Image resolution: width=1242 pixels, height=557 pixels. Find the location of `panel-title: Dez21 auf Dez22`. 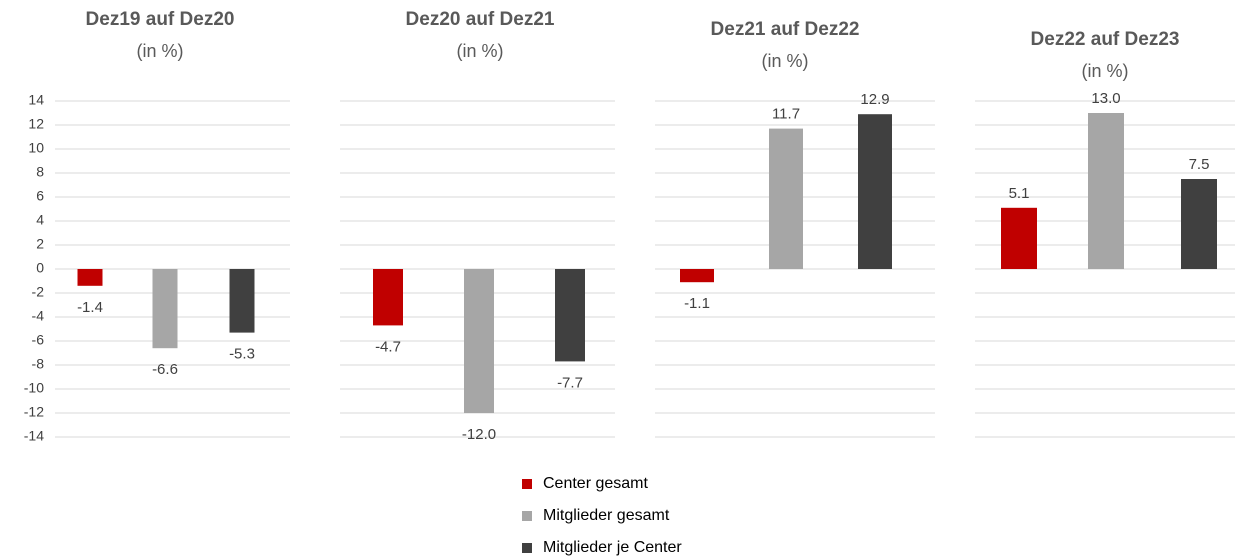

panel-title: Dez21 auf Dez22 is located at coordinates (785, 29).